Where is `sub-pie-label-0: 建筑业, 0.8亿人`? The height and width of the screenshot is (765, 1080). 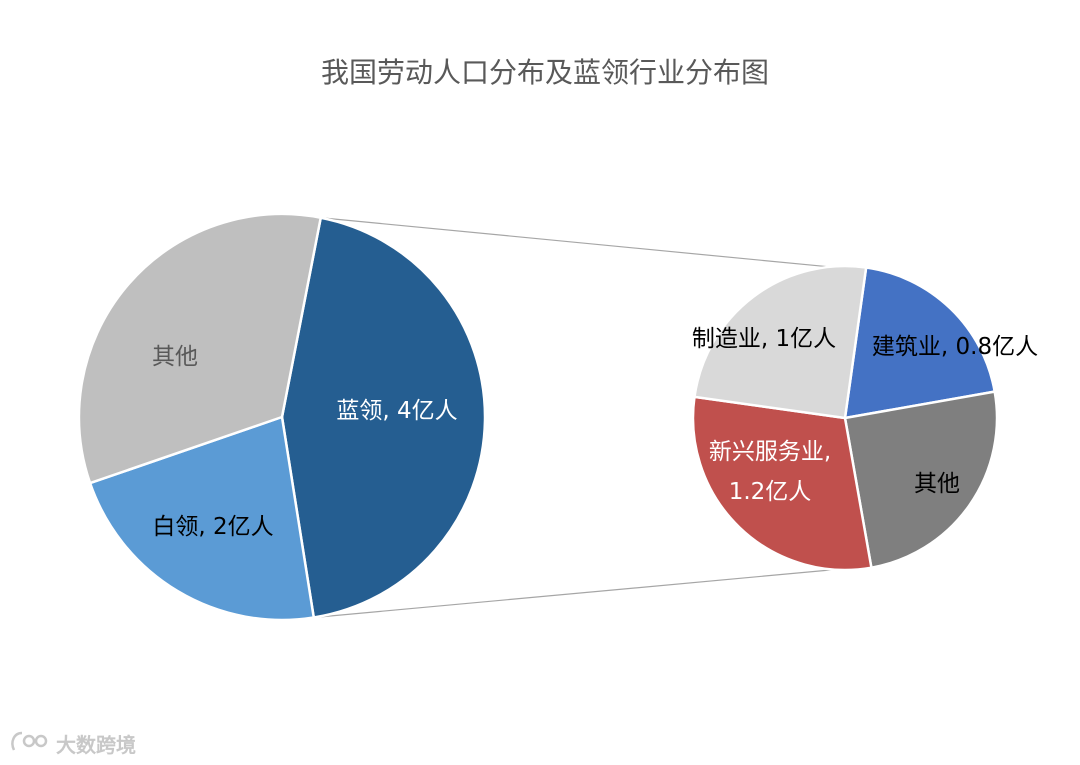
sub-pie-label-0: 建筑业, 0.8亿人 is located at coordinates (955, 347).